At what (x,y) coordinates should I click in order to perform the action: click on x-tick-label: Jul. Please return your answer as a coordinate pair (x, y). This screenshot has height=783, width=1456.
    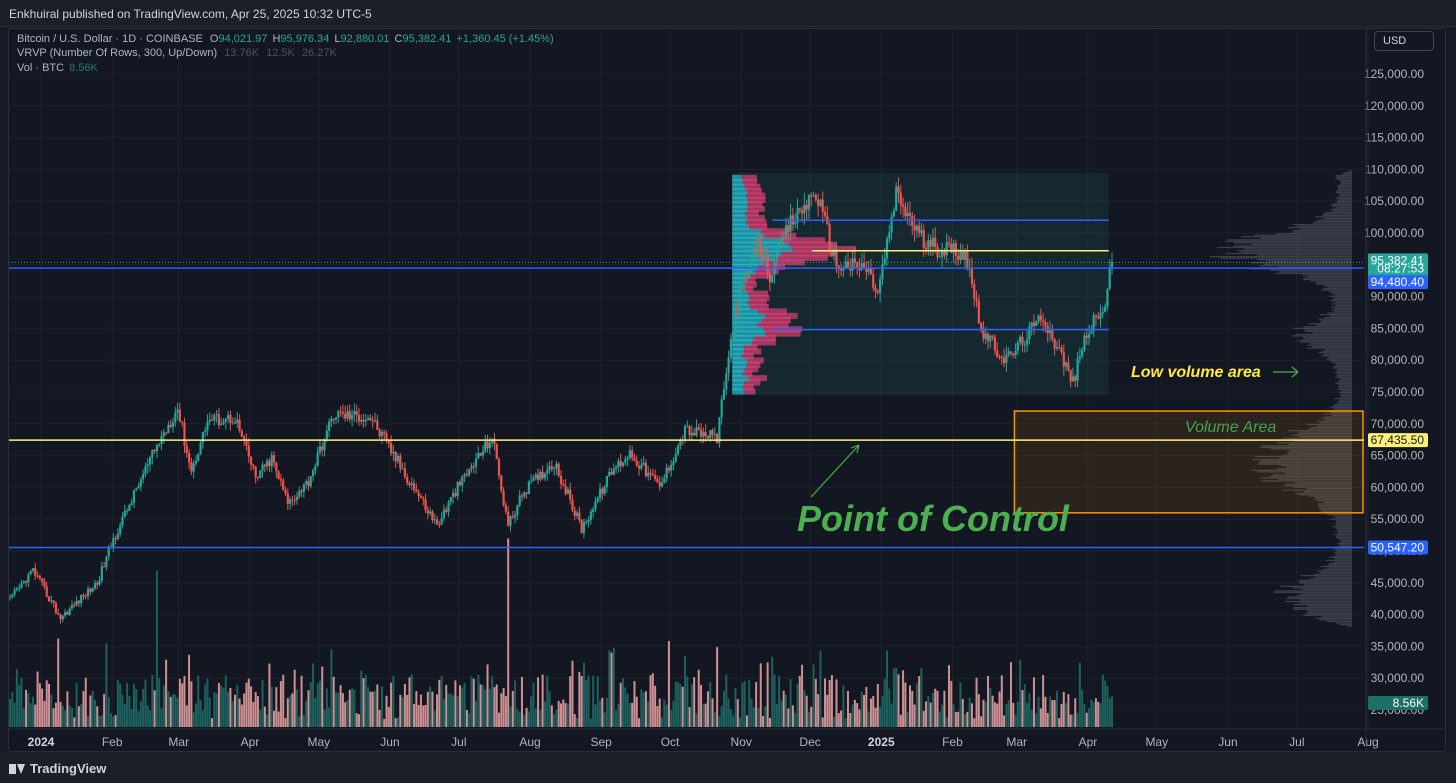
    Looking at the image, I should click on (458, 742).